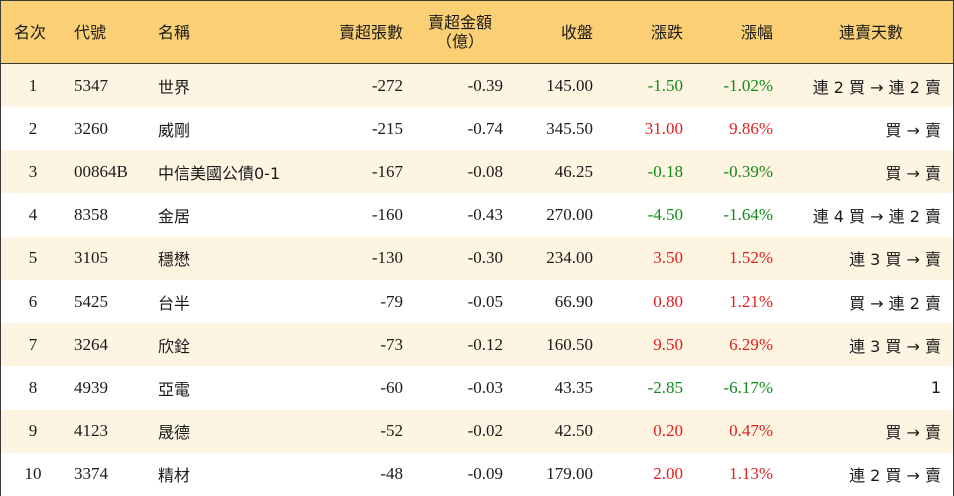 This screenshot has height=496, width=954. Describe the element at coordinates (748, 387) in the screenshot. I see `change-pct-cell: -6.17%` at that location.